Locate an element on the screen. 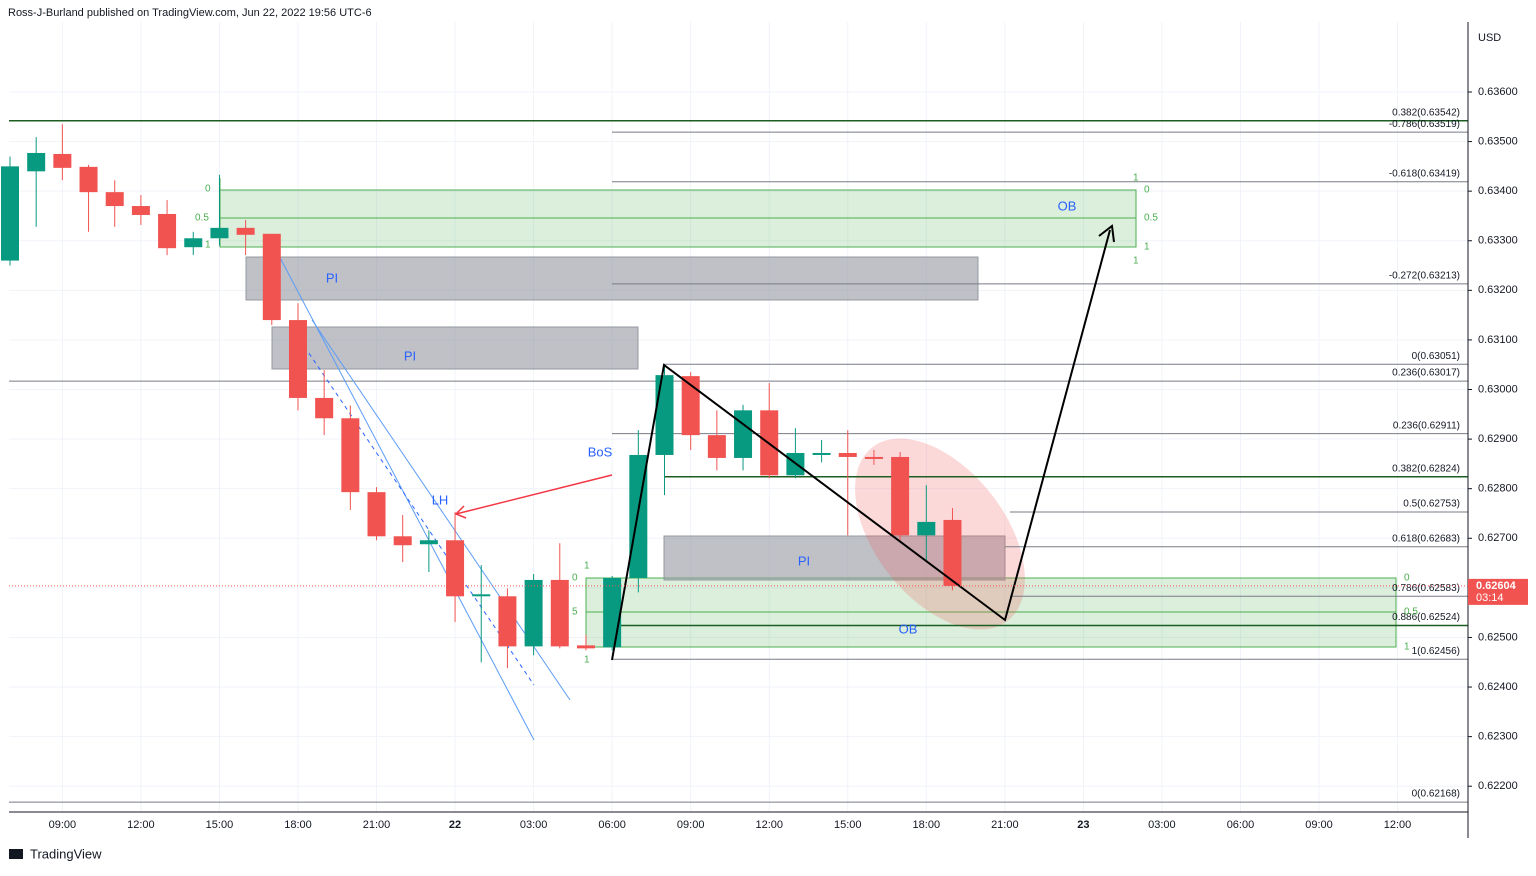 The width and height of the screenshot is (1536, 876). last-price: 0.62604 is located at coordinates (1496, 586).